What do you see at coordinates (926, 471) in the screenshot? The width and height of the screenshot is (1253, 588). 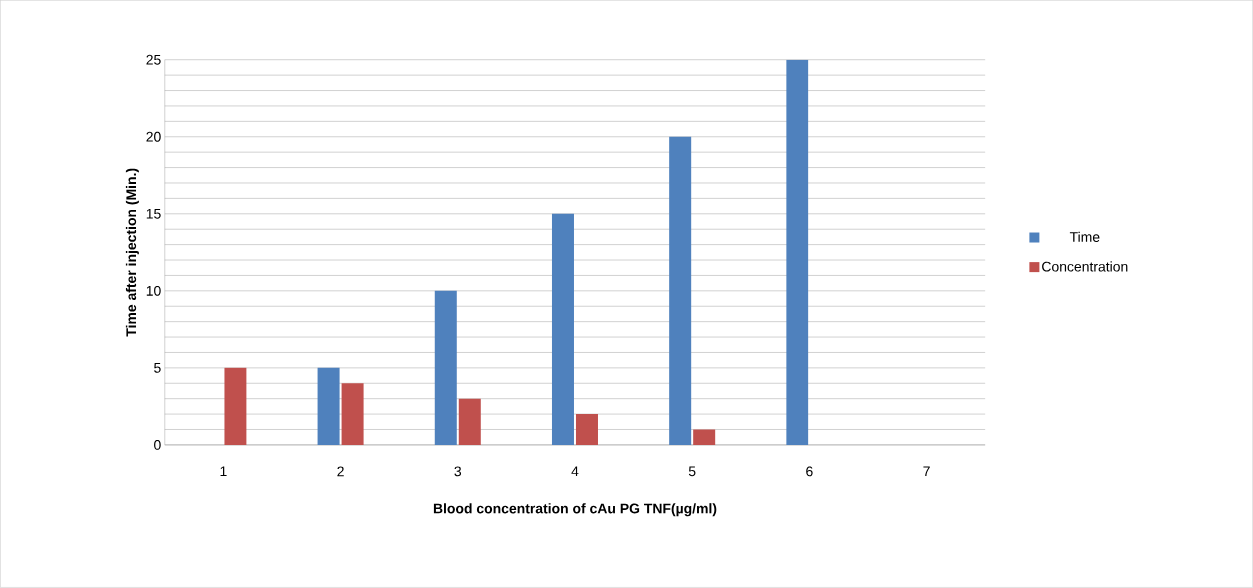 I see `x-tick-label: 7` at bounding box center [926, 471].